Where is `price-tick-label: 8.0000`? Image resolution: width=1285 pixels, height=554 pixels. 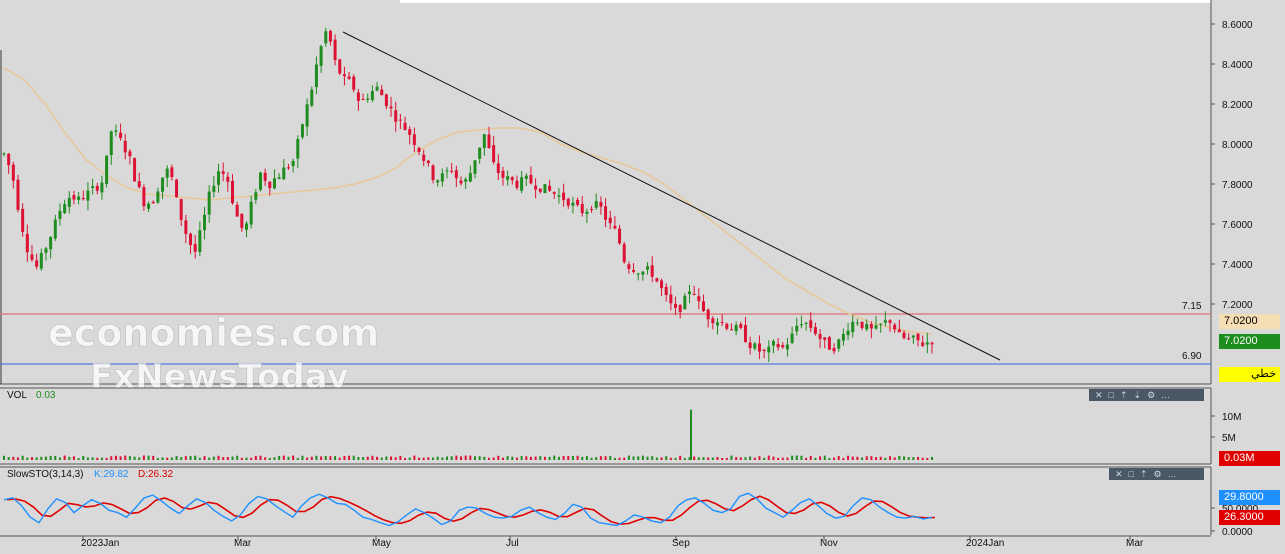
price-tick-label: 8.0000 is located at coordinates (1237, 145).